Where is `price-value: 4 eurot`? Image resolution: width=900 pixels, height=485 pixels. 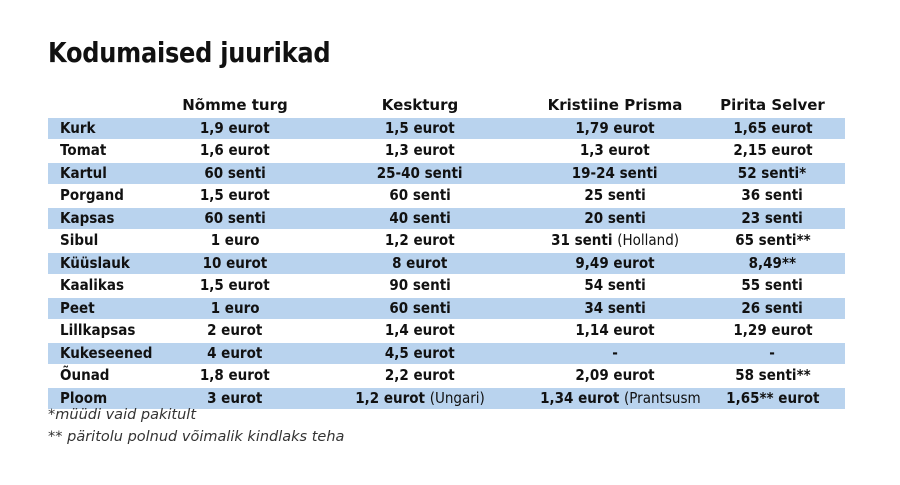
price-value: 4 eurot is located at coordinates (235, 352).